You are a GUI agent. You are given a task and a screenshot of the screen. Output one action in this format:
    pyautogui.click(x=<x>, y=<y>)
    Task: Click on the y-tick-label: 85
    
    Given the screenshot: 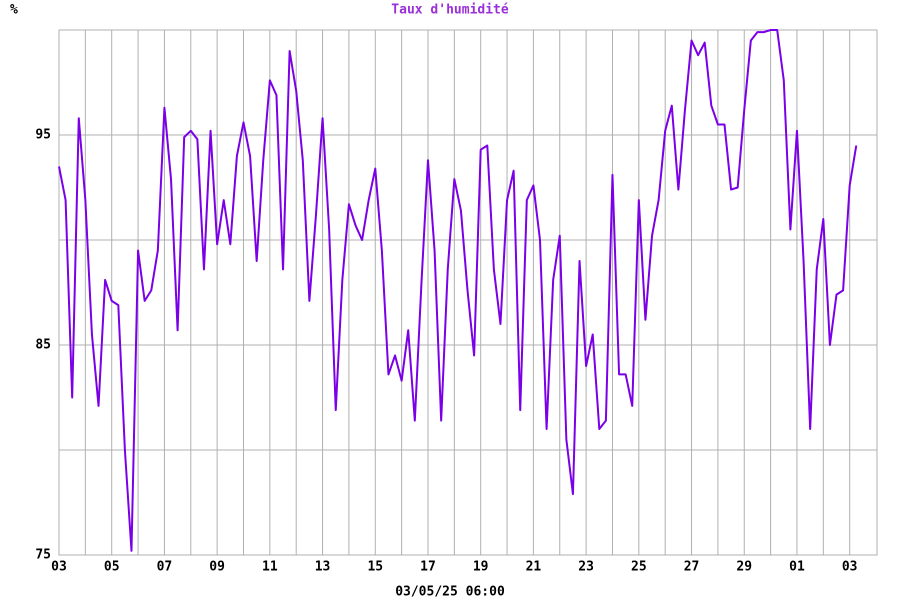 What is the action you would take?
    pyautogui.click(x=43, y=345)
    